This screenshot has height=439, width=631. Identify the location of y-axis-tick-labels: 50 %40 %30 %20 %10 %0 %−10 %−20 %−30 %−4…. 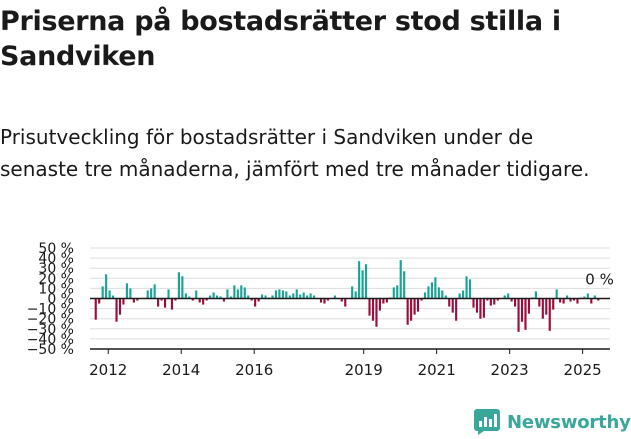
(50, 299).